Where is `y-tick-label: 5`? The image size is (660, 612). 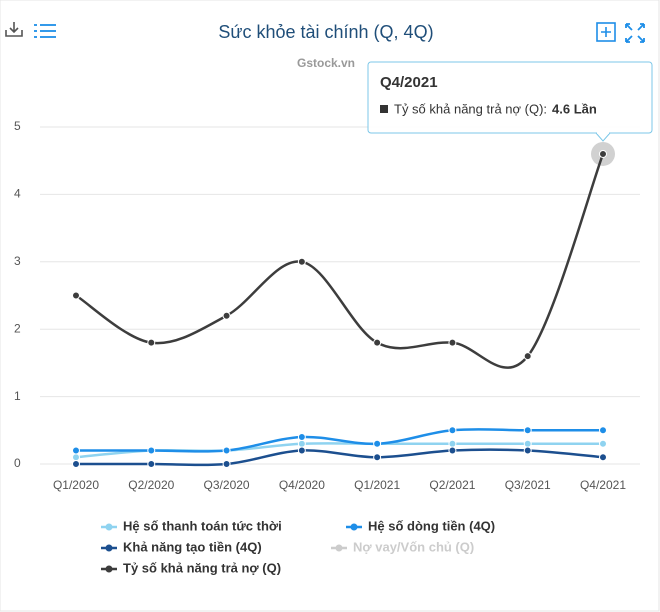
y-tick-label: 5 is located at coordinates (17, 126).